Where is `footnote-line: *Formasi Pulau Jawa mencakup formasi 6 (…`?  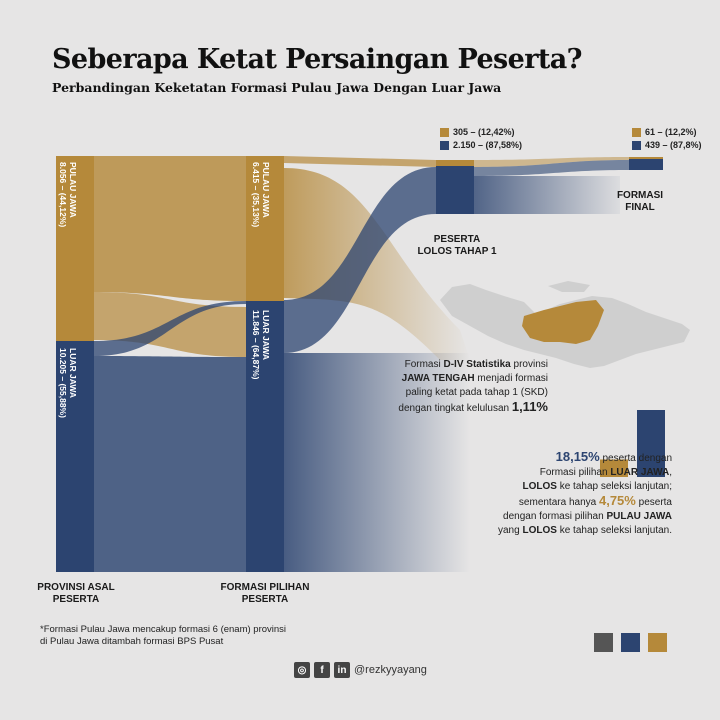
footnote-line: *Formasi Pulau Jawa mencakup formasi 6 (… is located at coordinates (163, 629).